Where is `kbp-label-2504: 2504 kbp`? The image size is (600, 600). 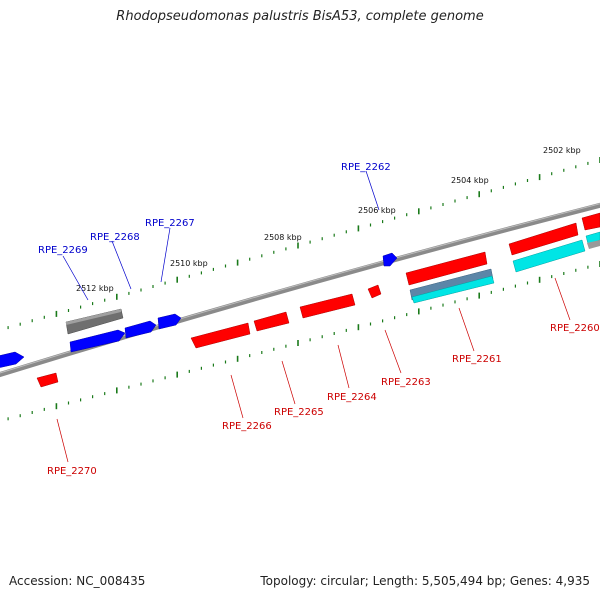
kbp-label-2504: 2504 kbp is located at coordinates (470, 180).